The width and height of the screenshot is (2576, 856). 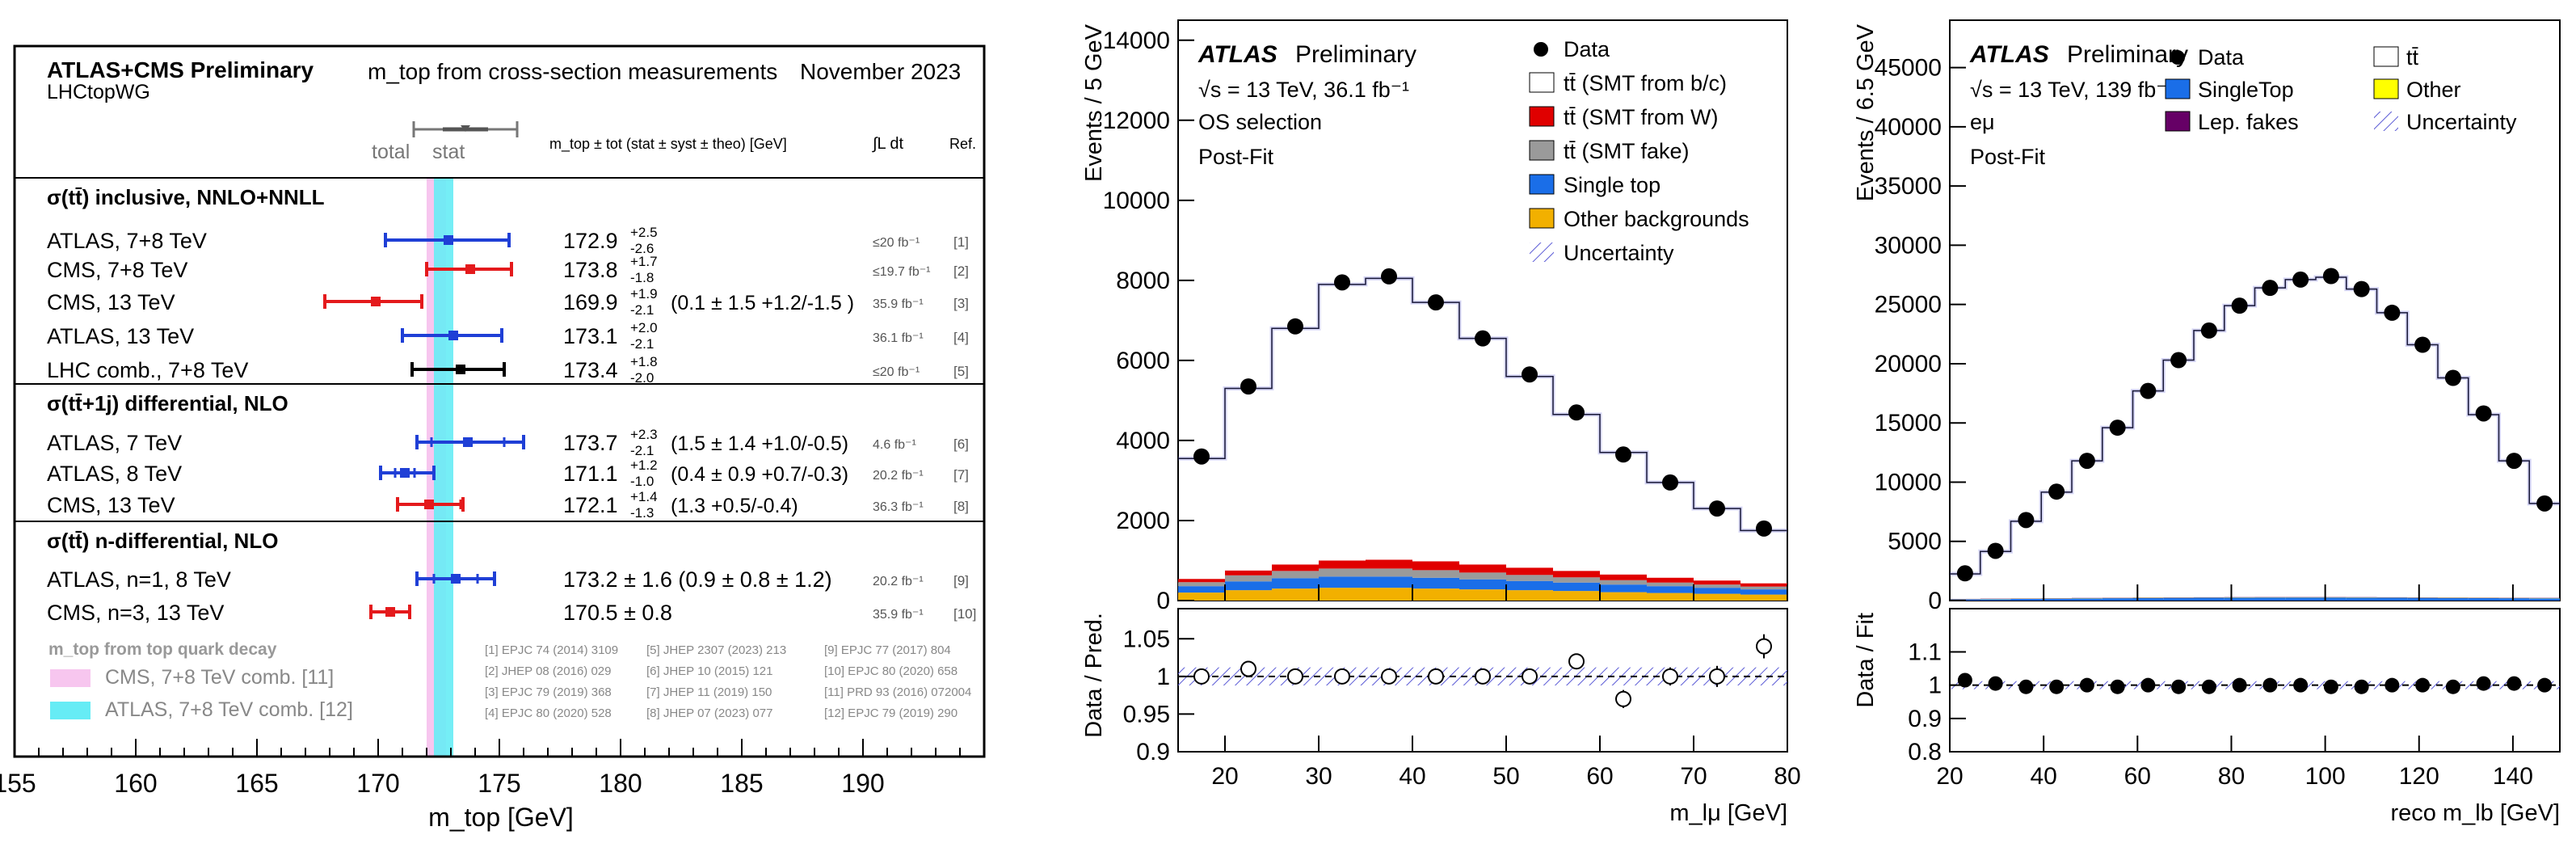 What do you see at coordinates (1505, 777) in the screenshot?
I see `x-tick-label: 50` at bounding box center [1505, 777].